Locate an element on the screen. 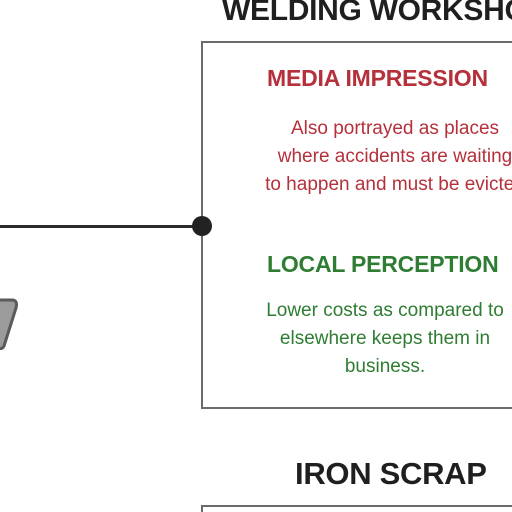 This screenshot has height=512, width=512. tool-icon is located at coordinates (10, 324).